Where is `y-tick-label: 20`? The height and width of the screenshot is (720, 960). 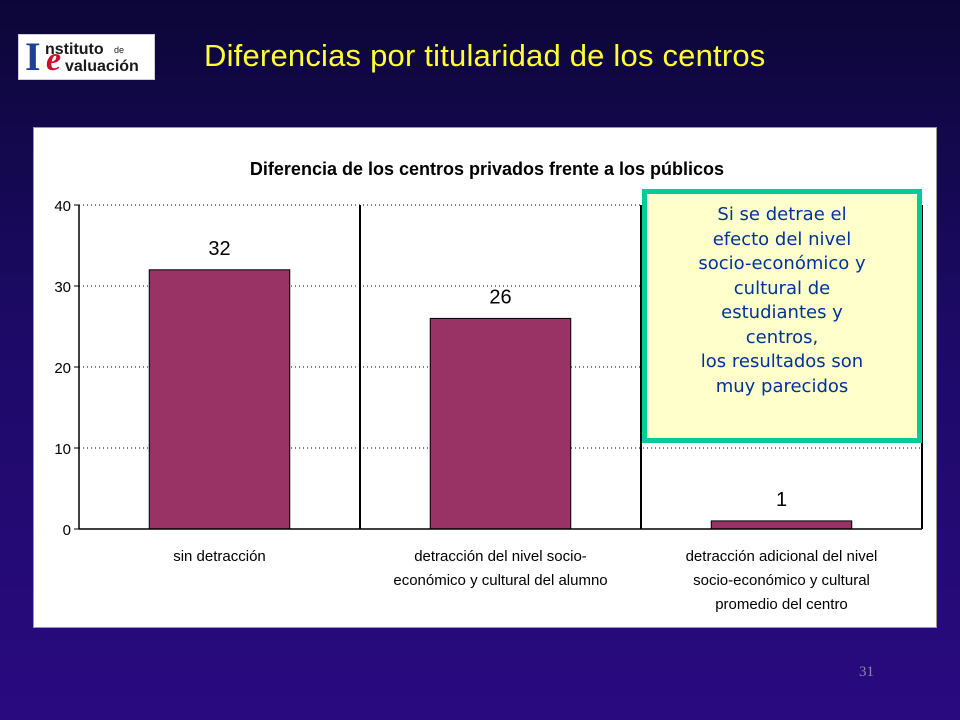 y-tick-label: 20 is located at coordinates (62, 368).